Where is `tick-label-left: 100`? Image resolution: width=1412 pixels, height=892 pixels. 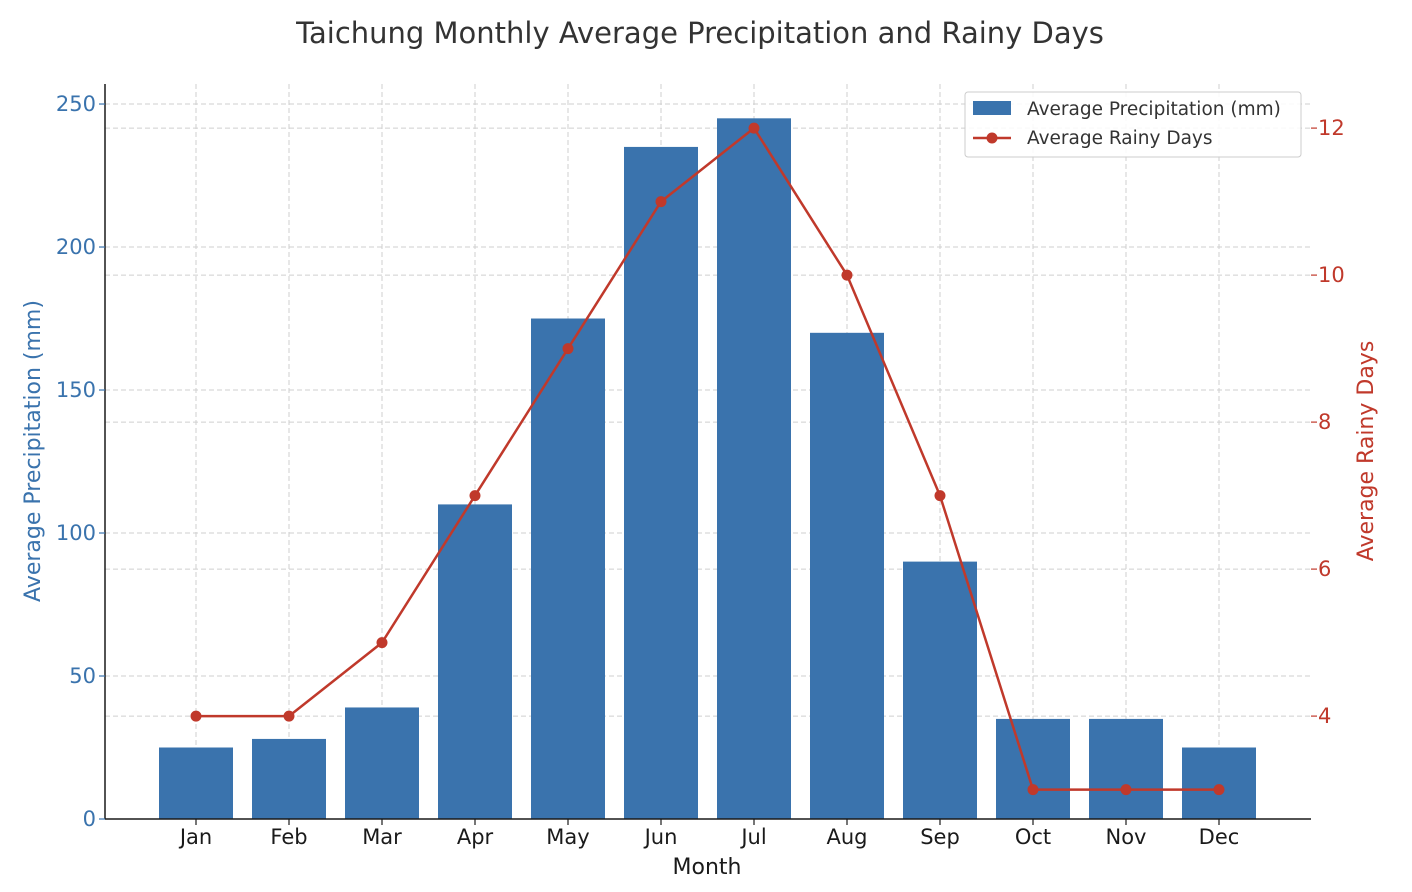 tick-label-left: 100 is located at coordinates (76, 533).